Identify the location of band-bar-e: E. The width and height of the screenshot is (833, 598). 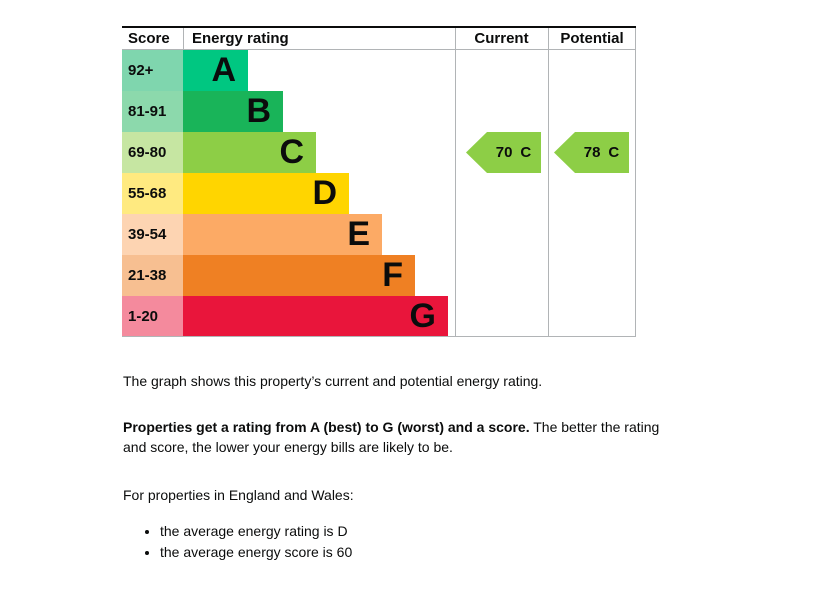
(282, 234).